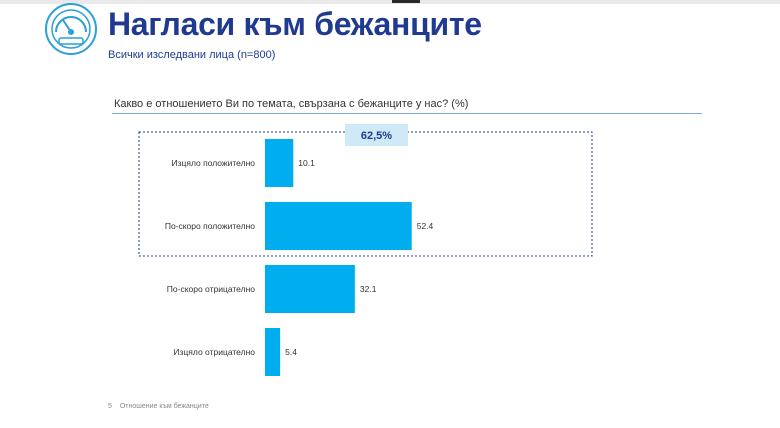 Image resolution: width=780 pixels, height=428 pixels. I want to click on window-top-bar, so click(390, 2).